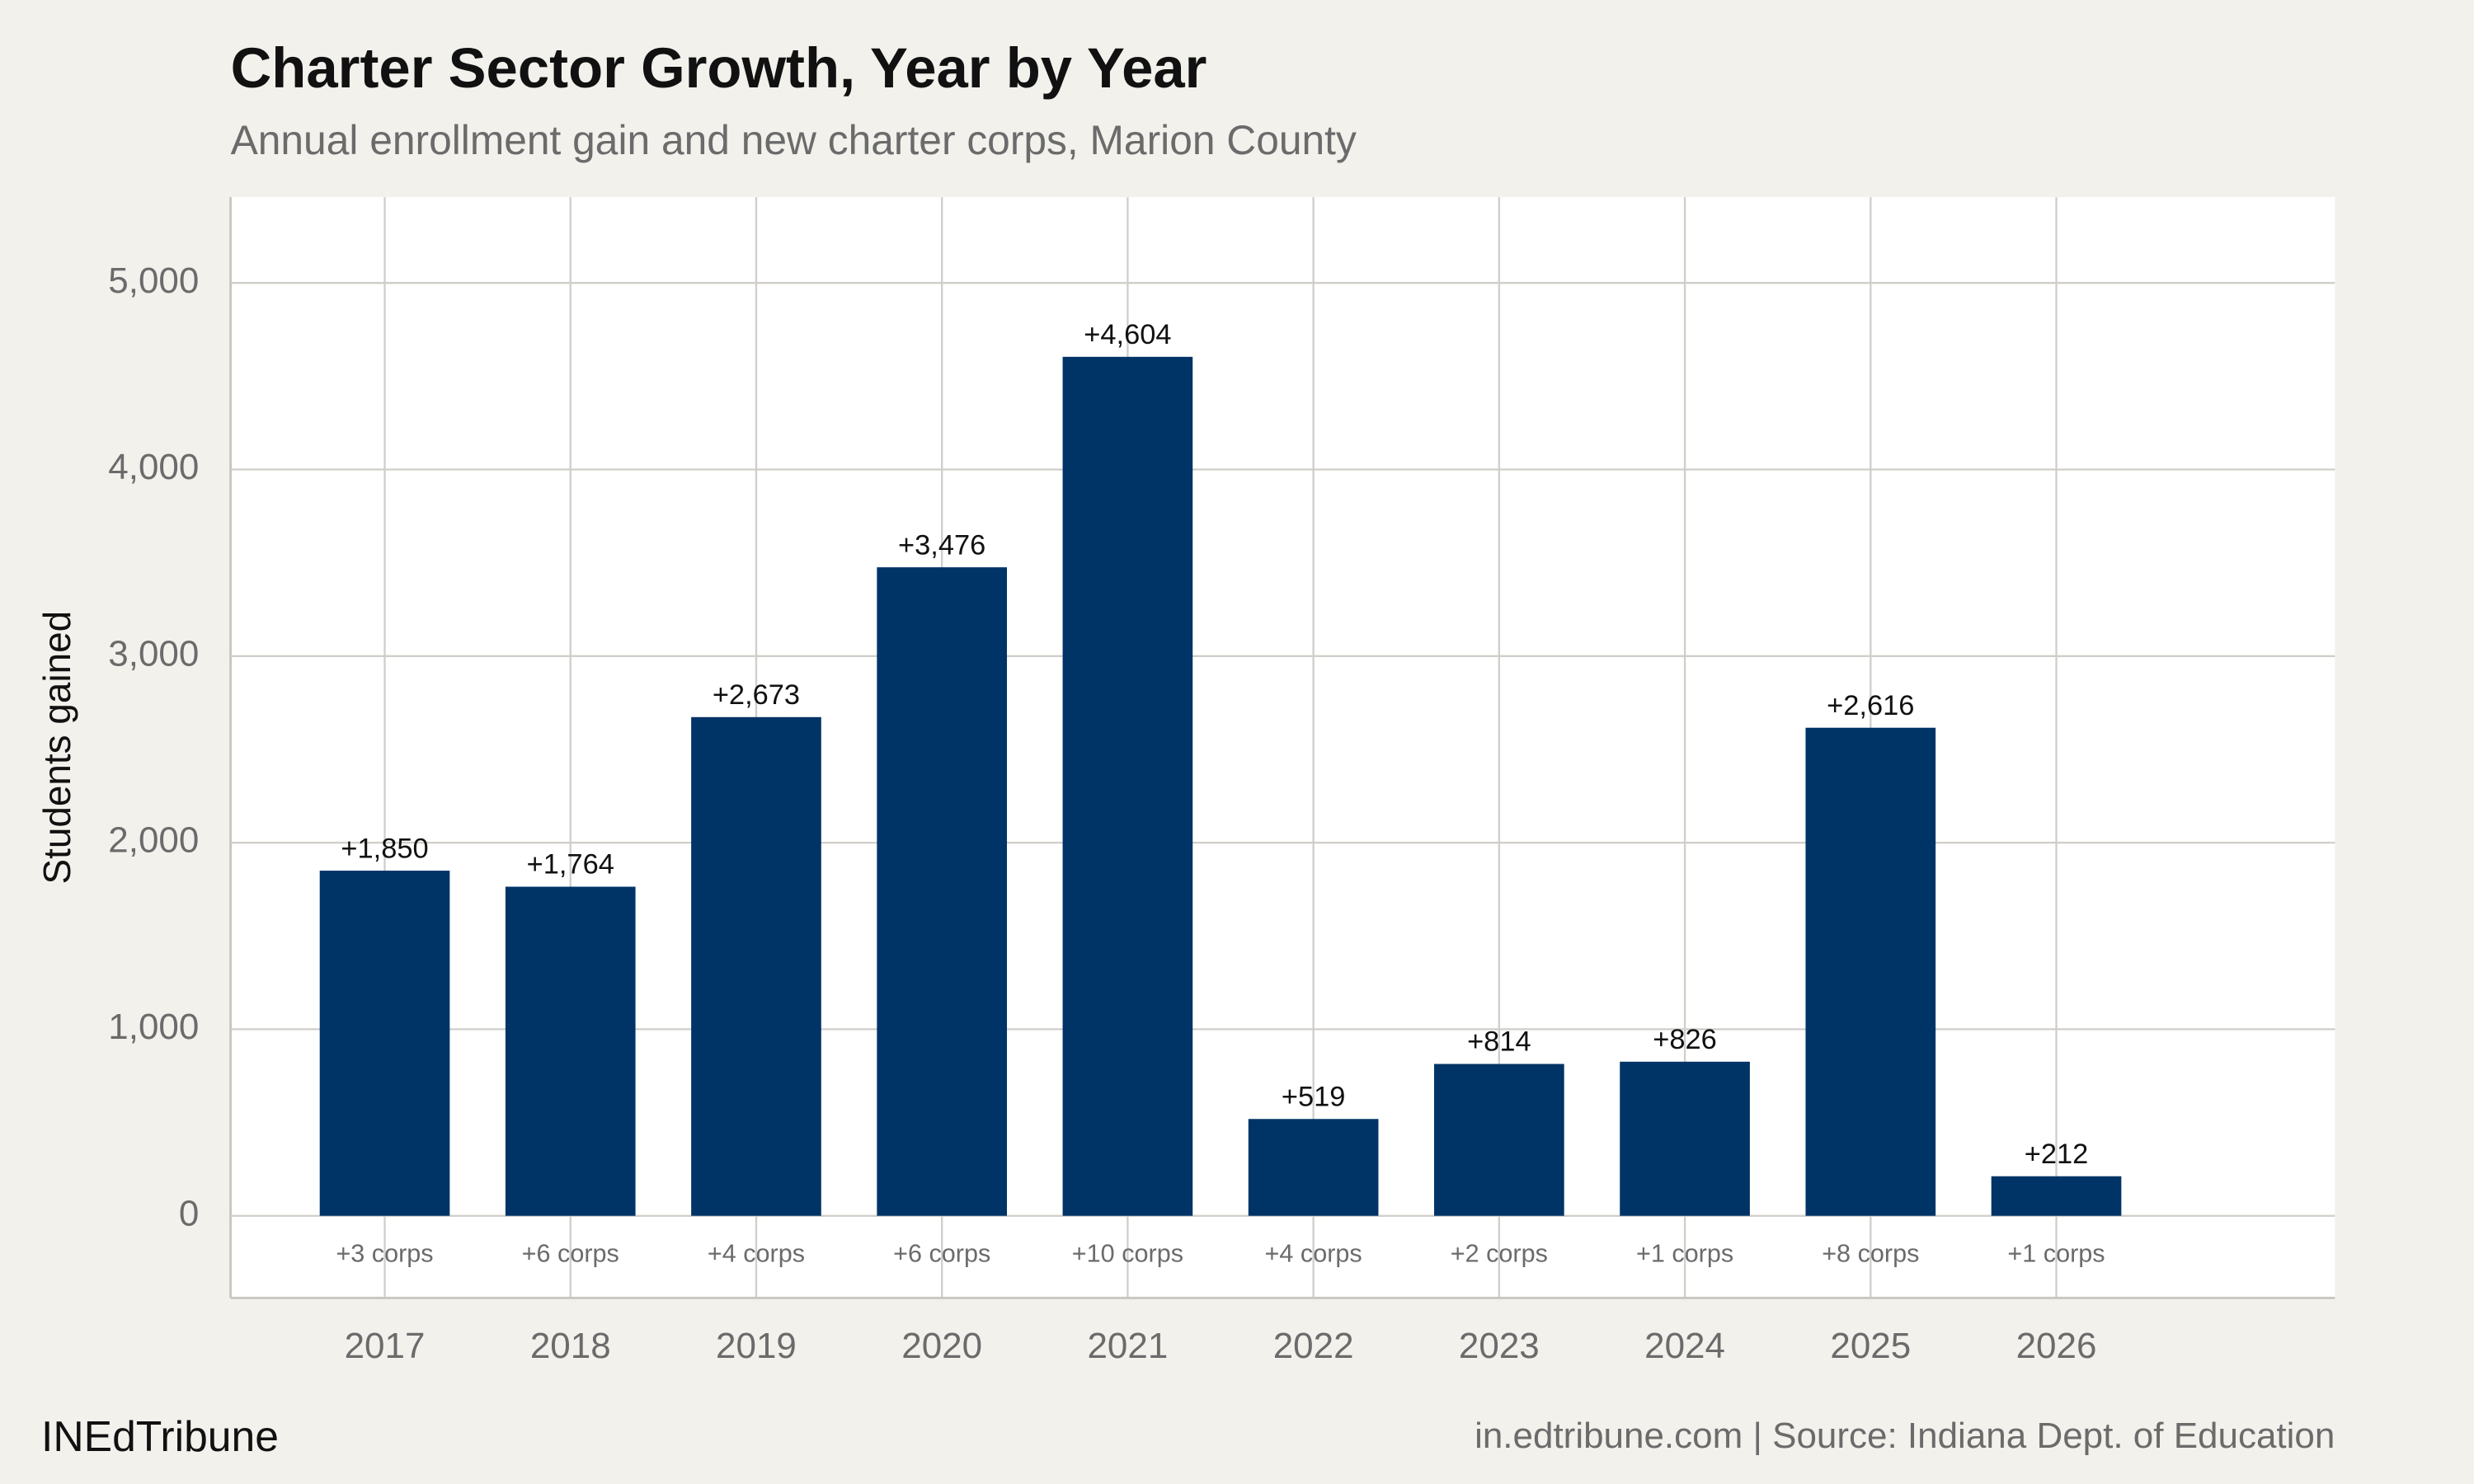 Image resolution: width=2474 pixels, height=1484 pixels. I want to click on corps-label: +2 corps, so click(1499, 1254).